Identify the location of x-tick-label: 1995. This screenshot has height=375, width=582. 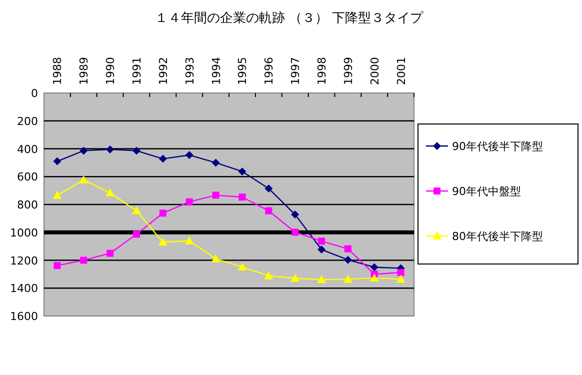
(243, 71).